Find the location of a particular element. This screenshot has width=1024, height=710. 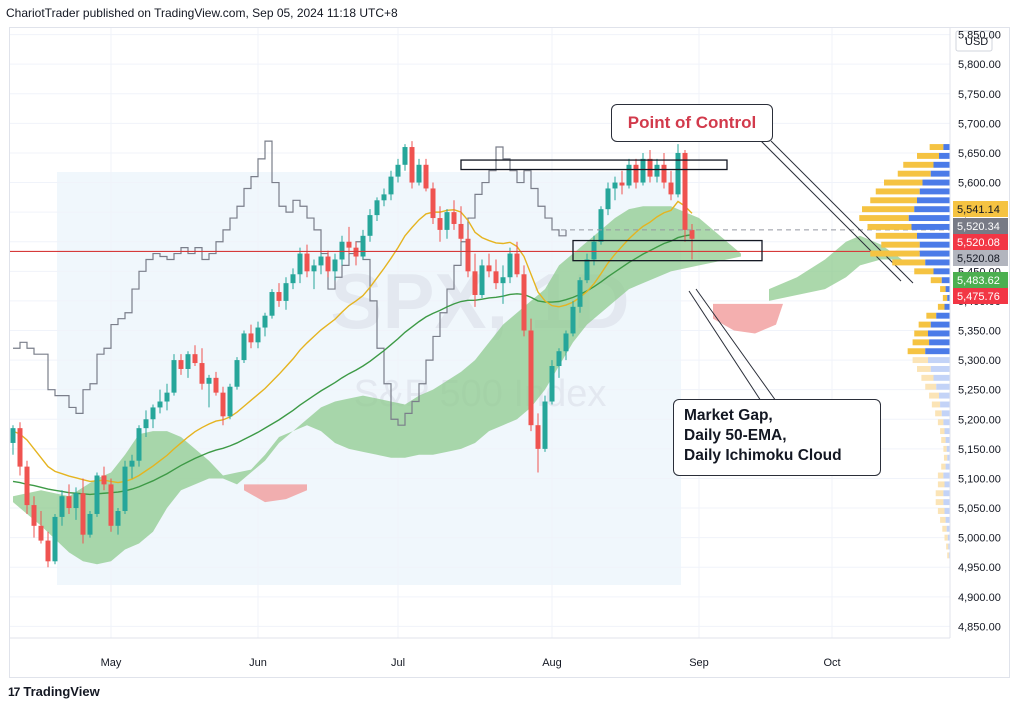

price-label-bg is located at coordinates (980, 242).